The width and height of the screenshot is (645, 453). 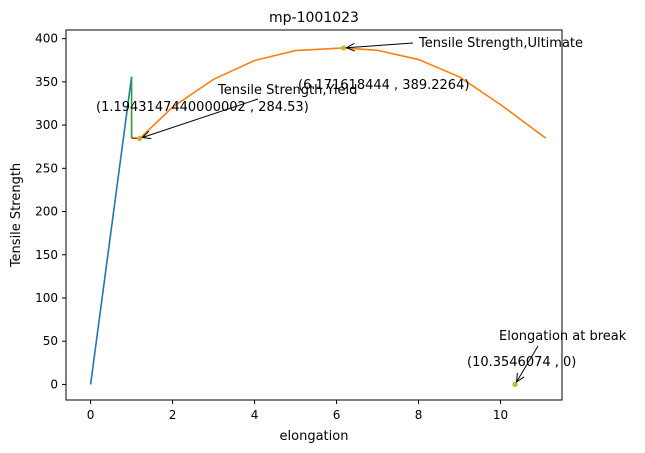 What do you see at coordinates (380, 45) in the screenshot?
I see `ultimate-annotation-arrow` at bounding box center [380, 45].